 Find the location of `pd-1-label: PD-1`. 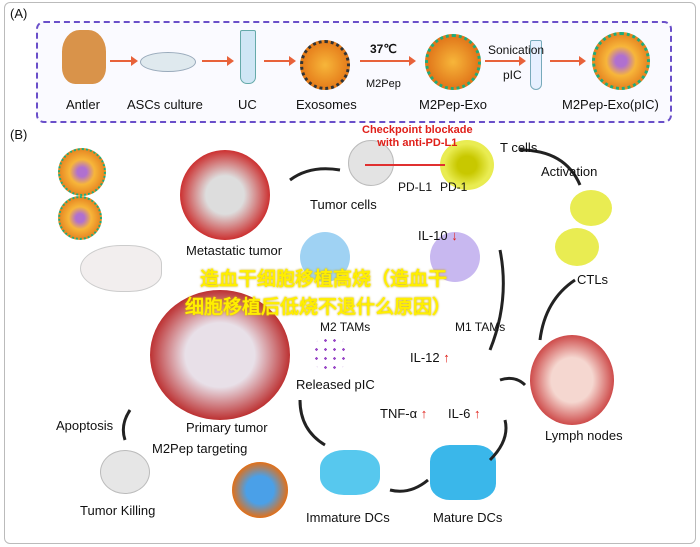

pd-1-label: PD-1 is located at coordinates (454, 187).